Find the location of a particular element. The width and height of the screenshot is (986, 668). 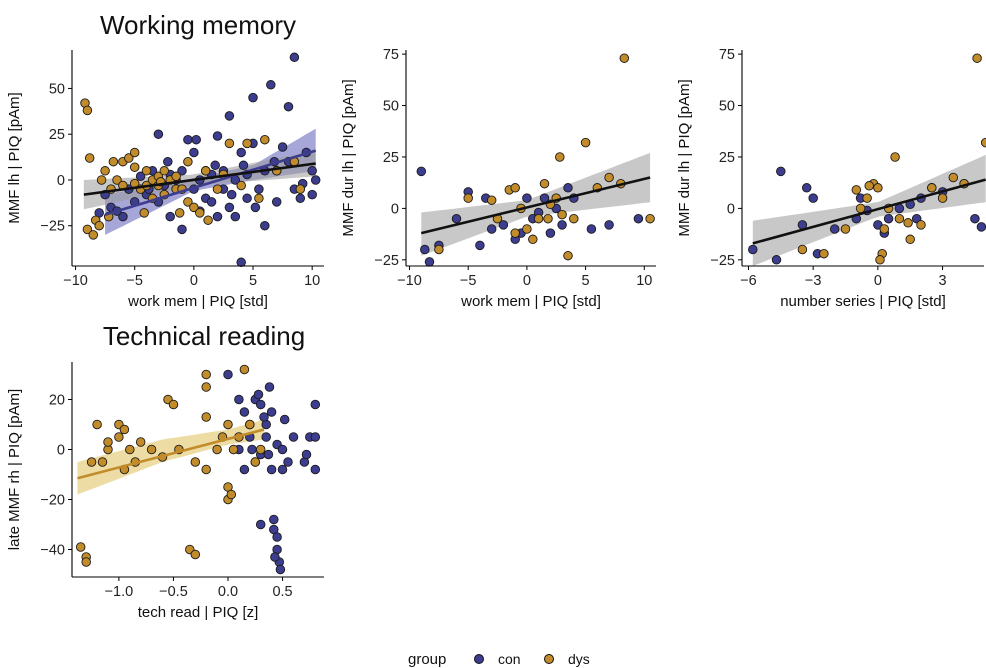

x-tick-label: −3 is located at coordinates (813, 281).